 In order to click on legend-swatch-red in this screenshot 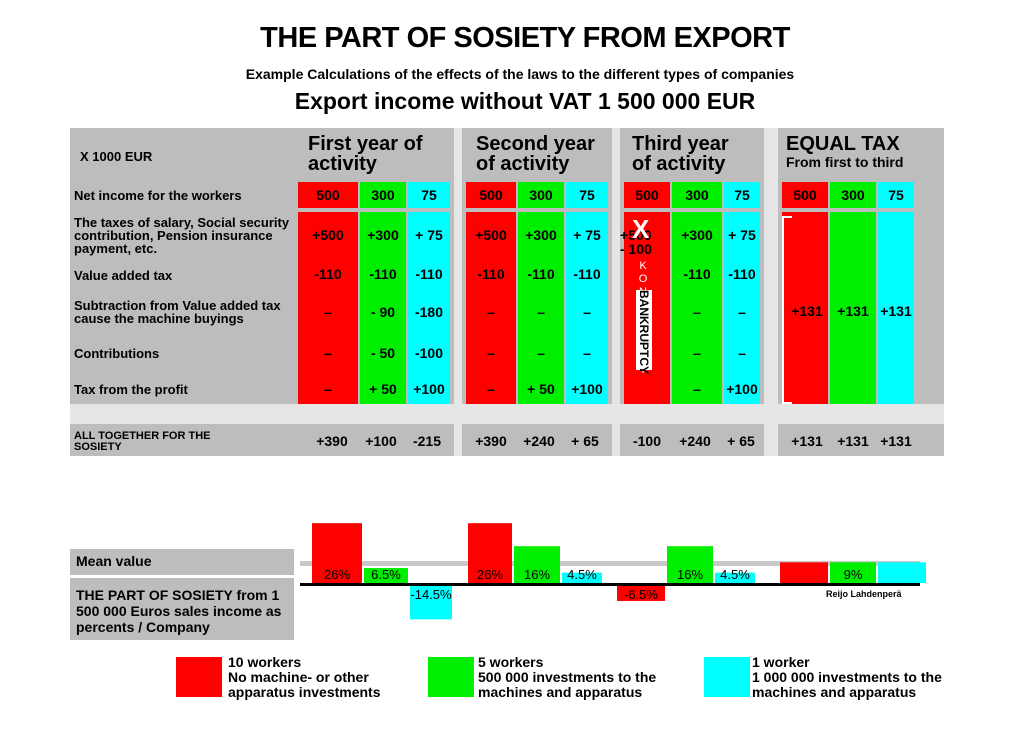, I will do `click(199, 677)`.